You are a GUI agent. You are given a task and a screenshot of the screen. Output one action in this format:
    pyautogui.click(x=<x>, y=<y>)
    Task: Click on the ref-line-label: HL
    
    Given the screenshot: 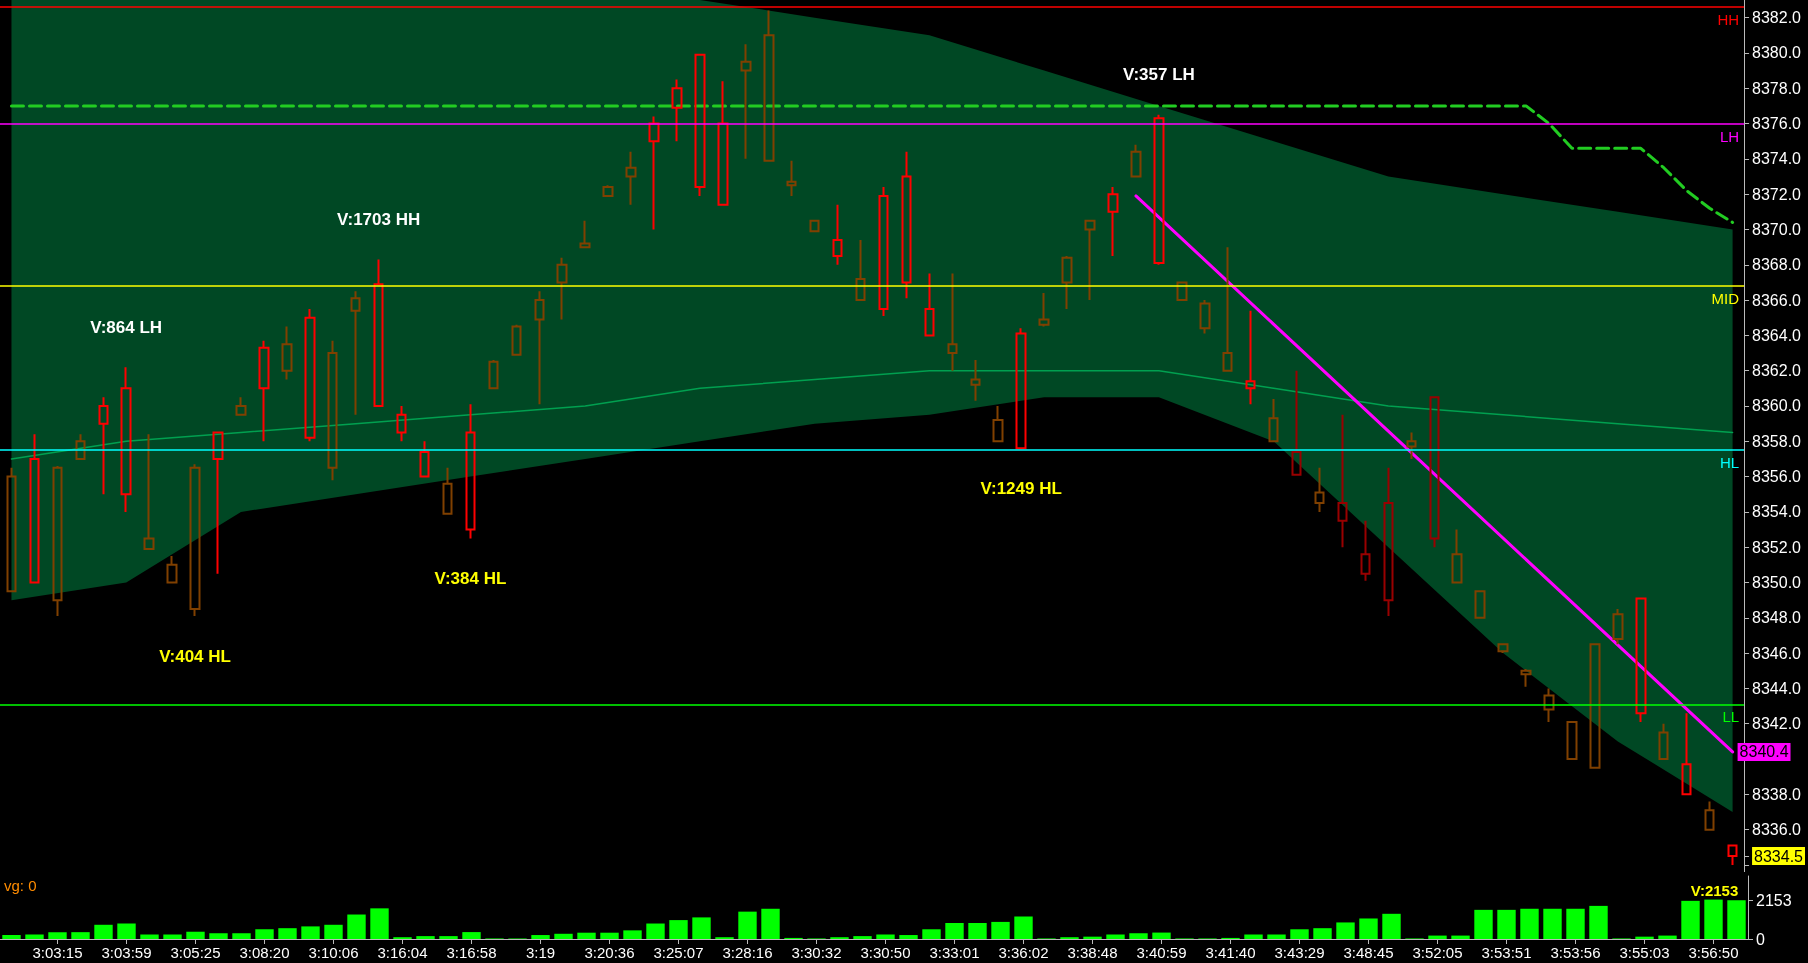 What is the action you would take?
    pyautogui.click(x=1729, y=463)
    